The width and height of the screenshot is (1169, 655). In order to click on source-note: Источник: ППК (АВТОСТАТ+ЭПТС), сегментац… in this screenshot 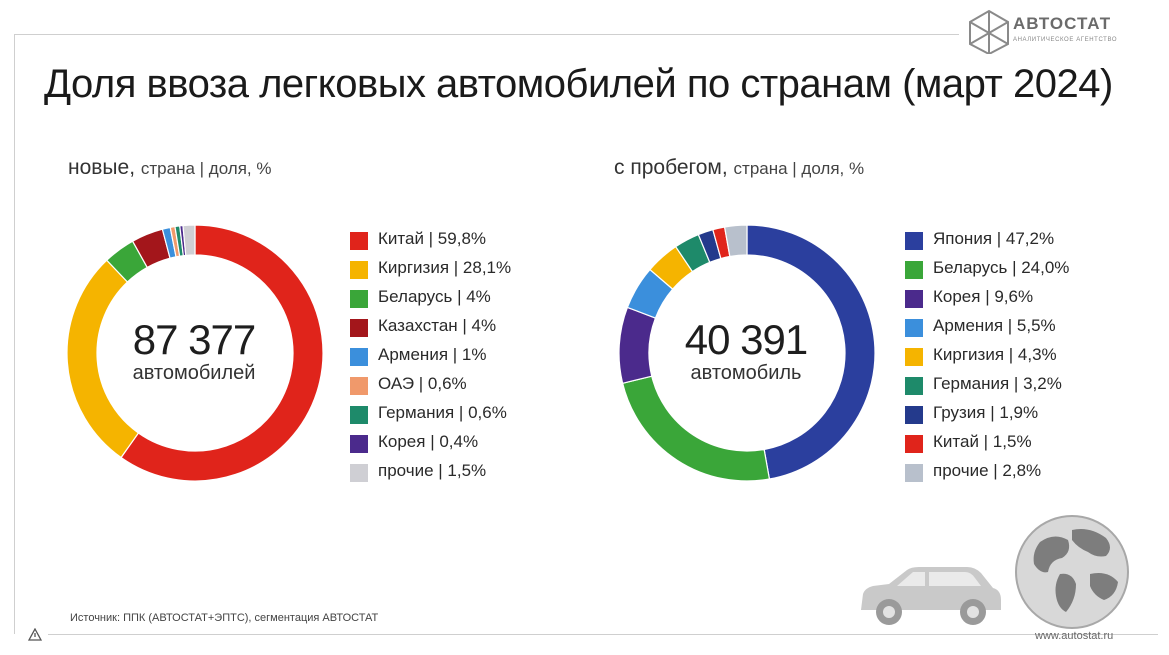, I will do `click(224, 618)`.